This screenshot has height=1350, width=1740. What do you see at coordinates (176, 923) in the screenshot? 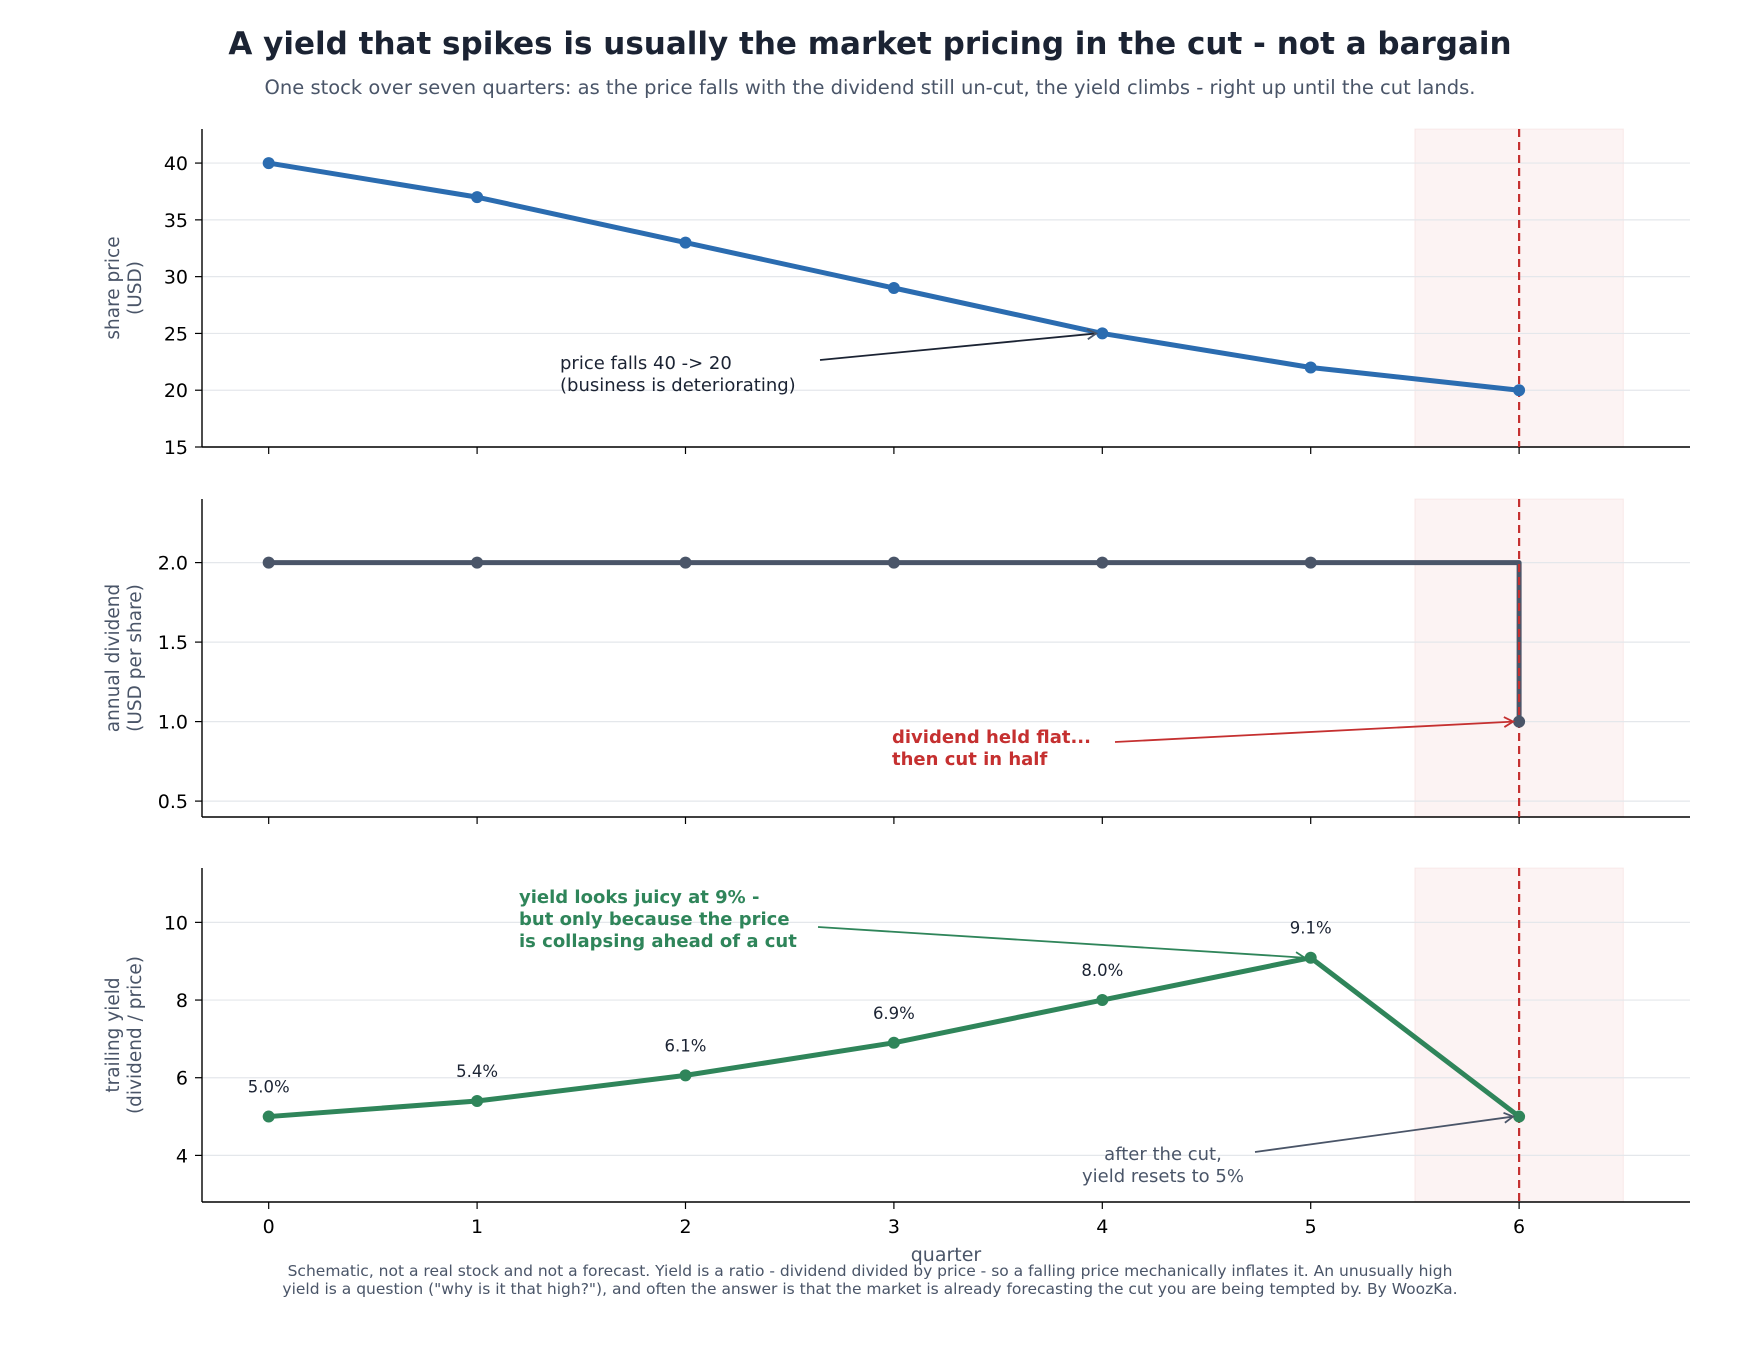
I see `y-tick-label: 10` at bounding box center [176, 923].